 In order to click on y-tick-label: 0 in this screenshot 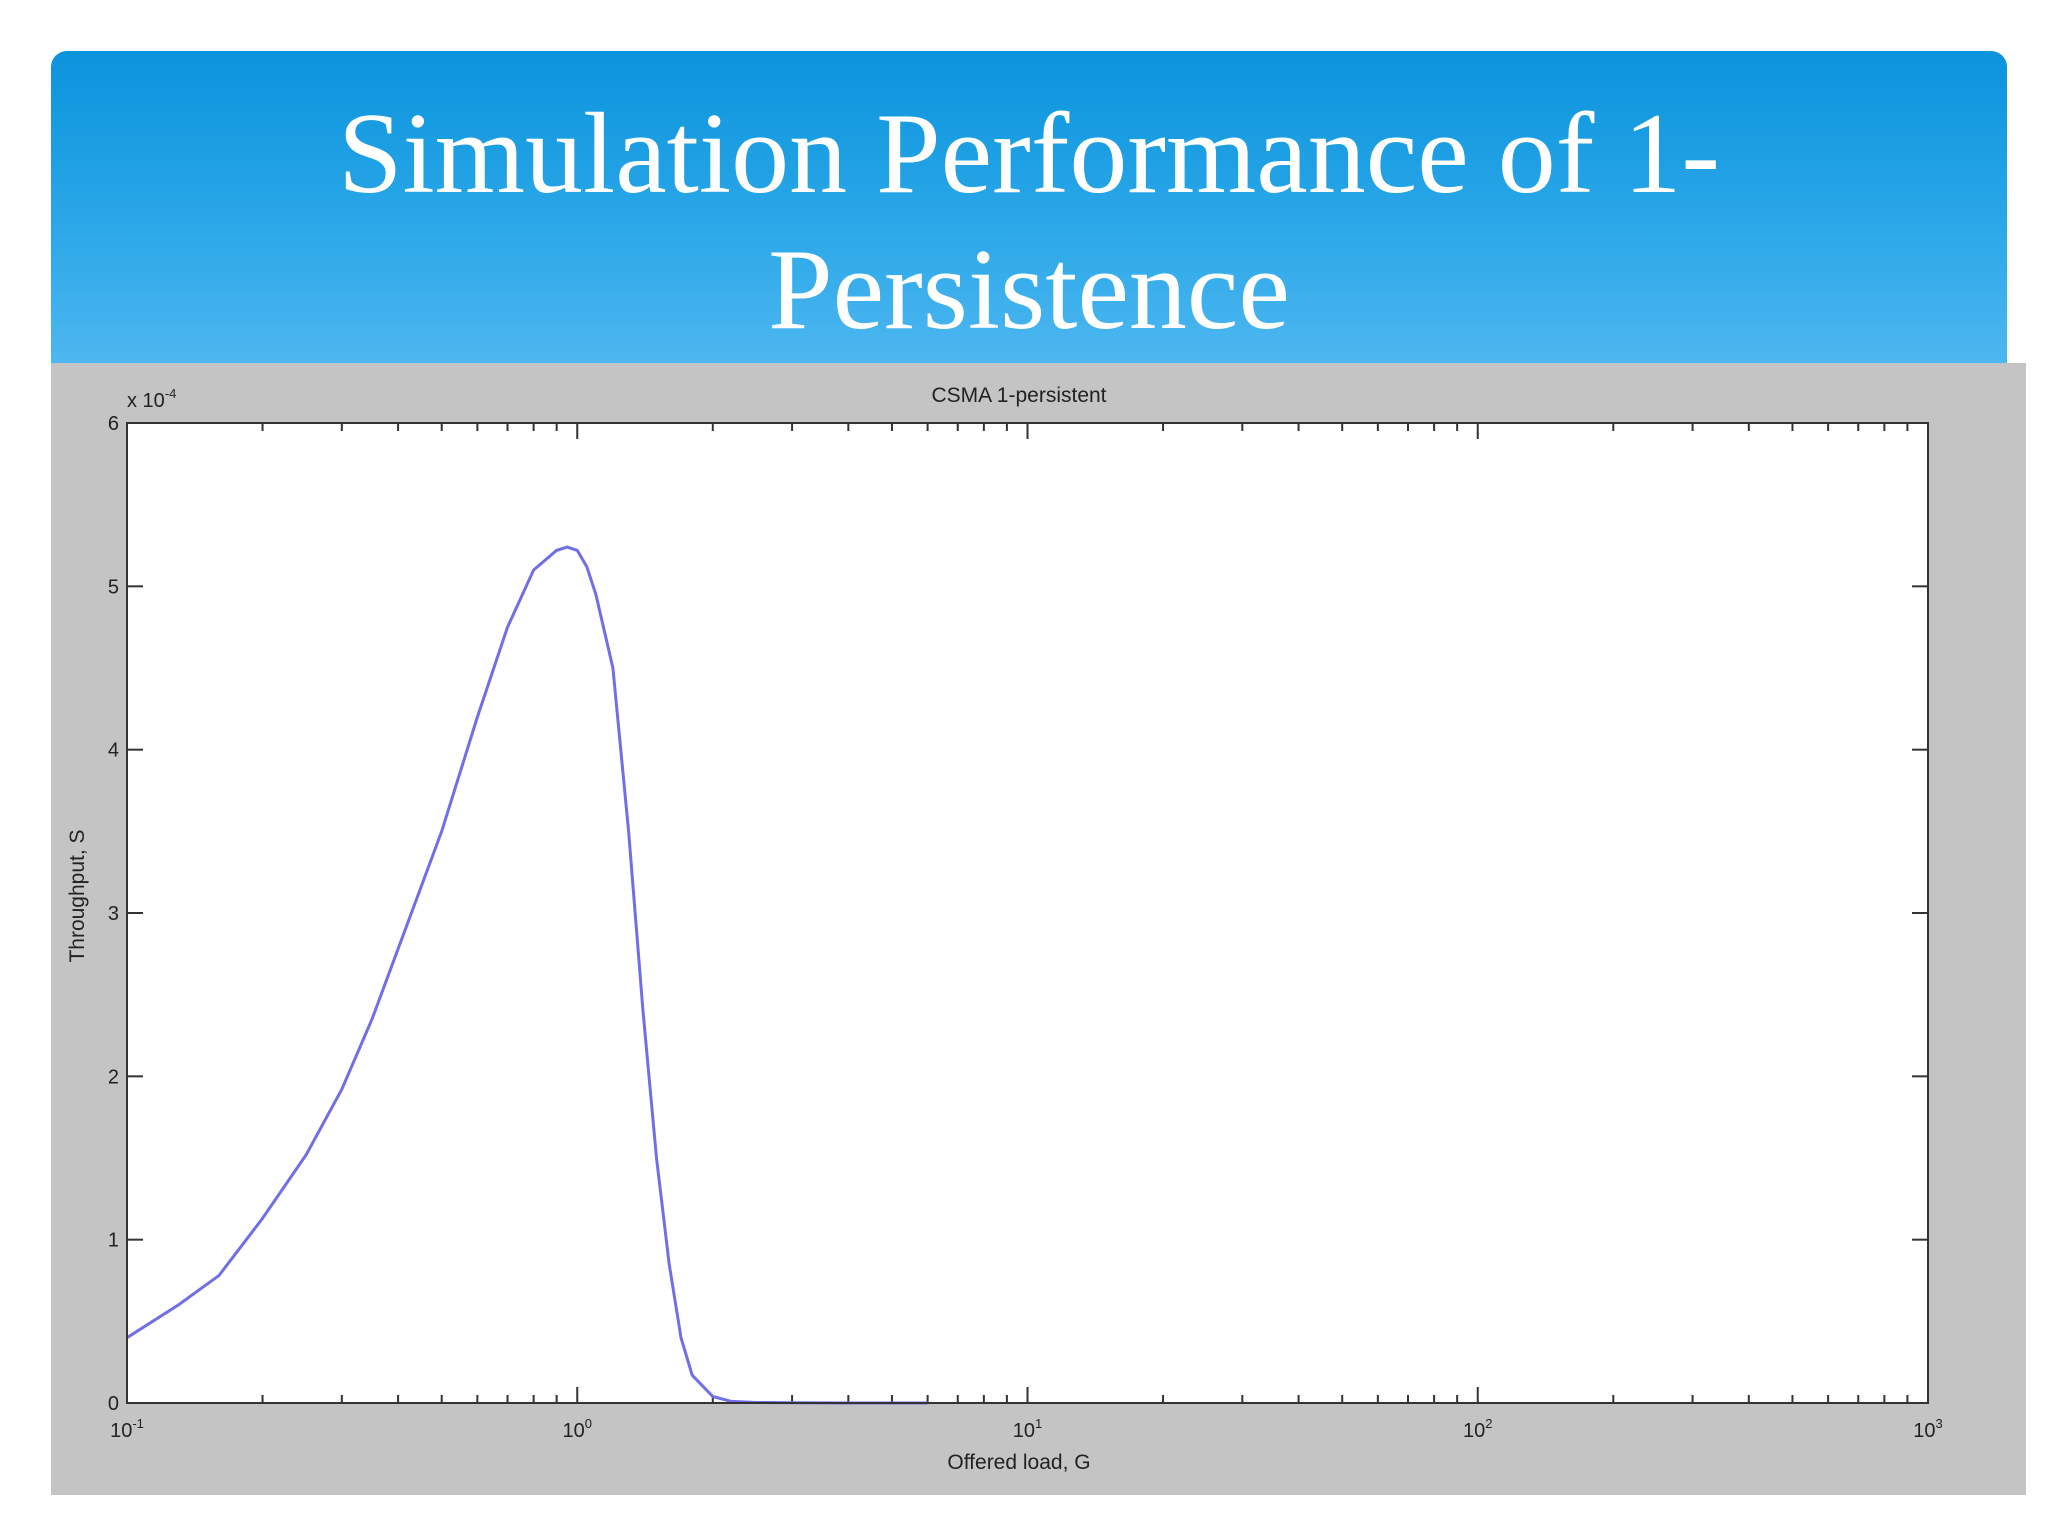, I will do `click(113, 1404)`.